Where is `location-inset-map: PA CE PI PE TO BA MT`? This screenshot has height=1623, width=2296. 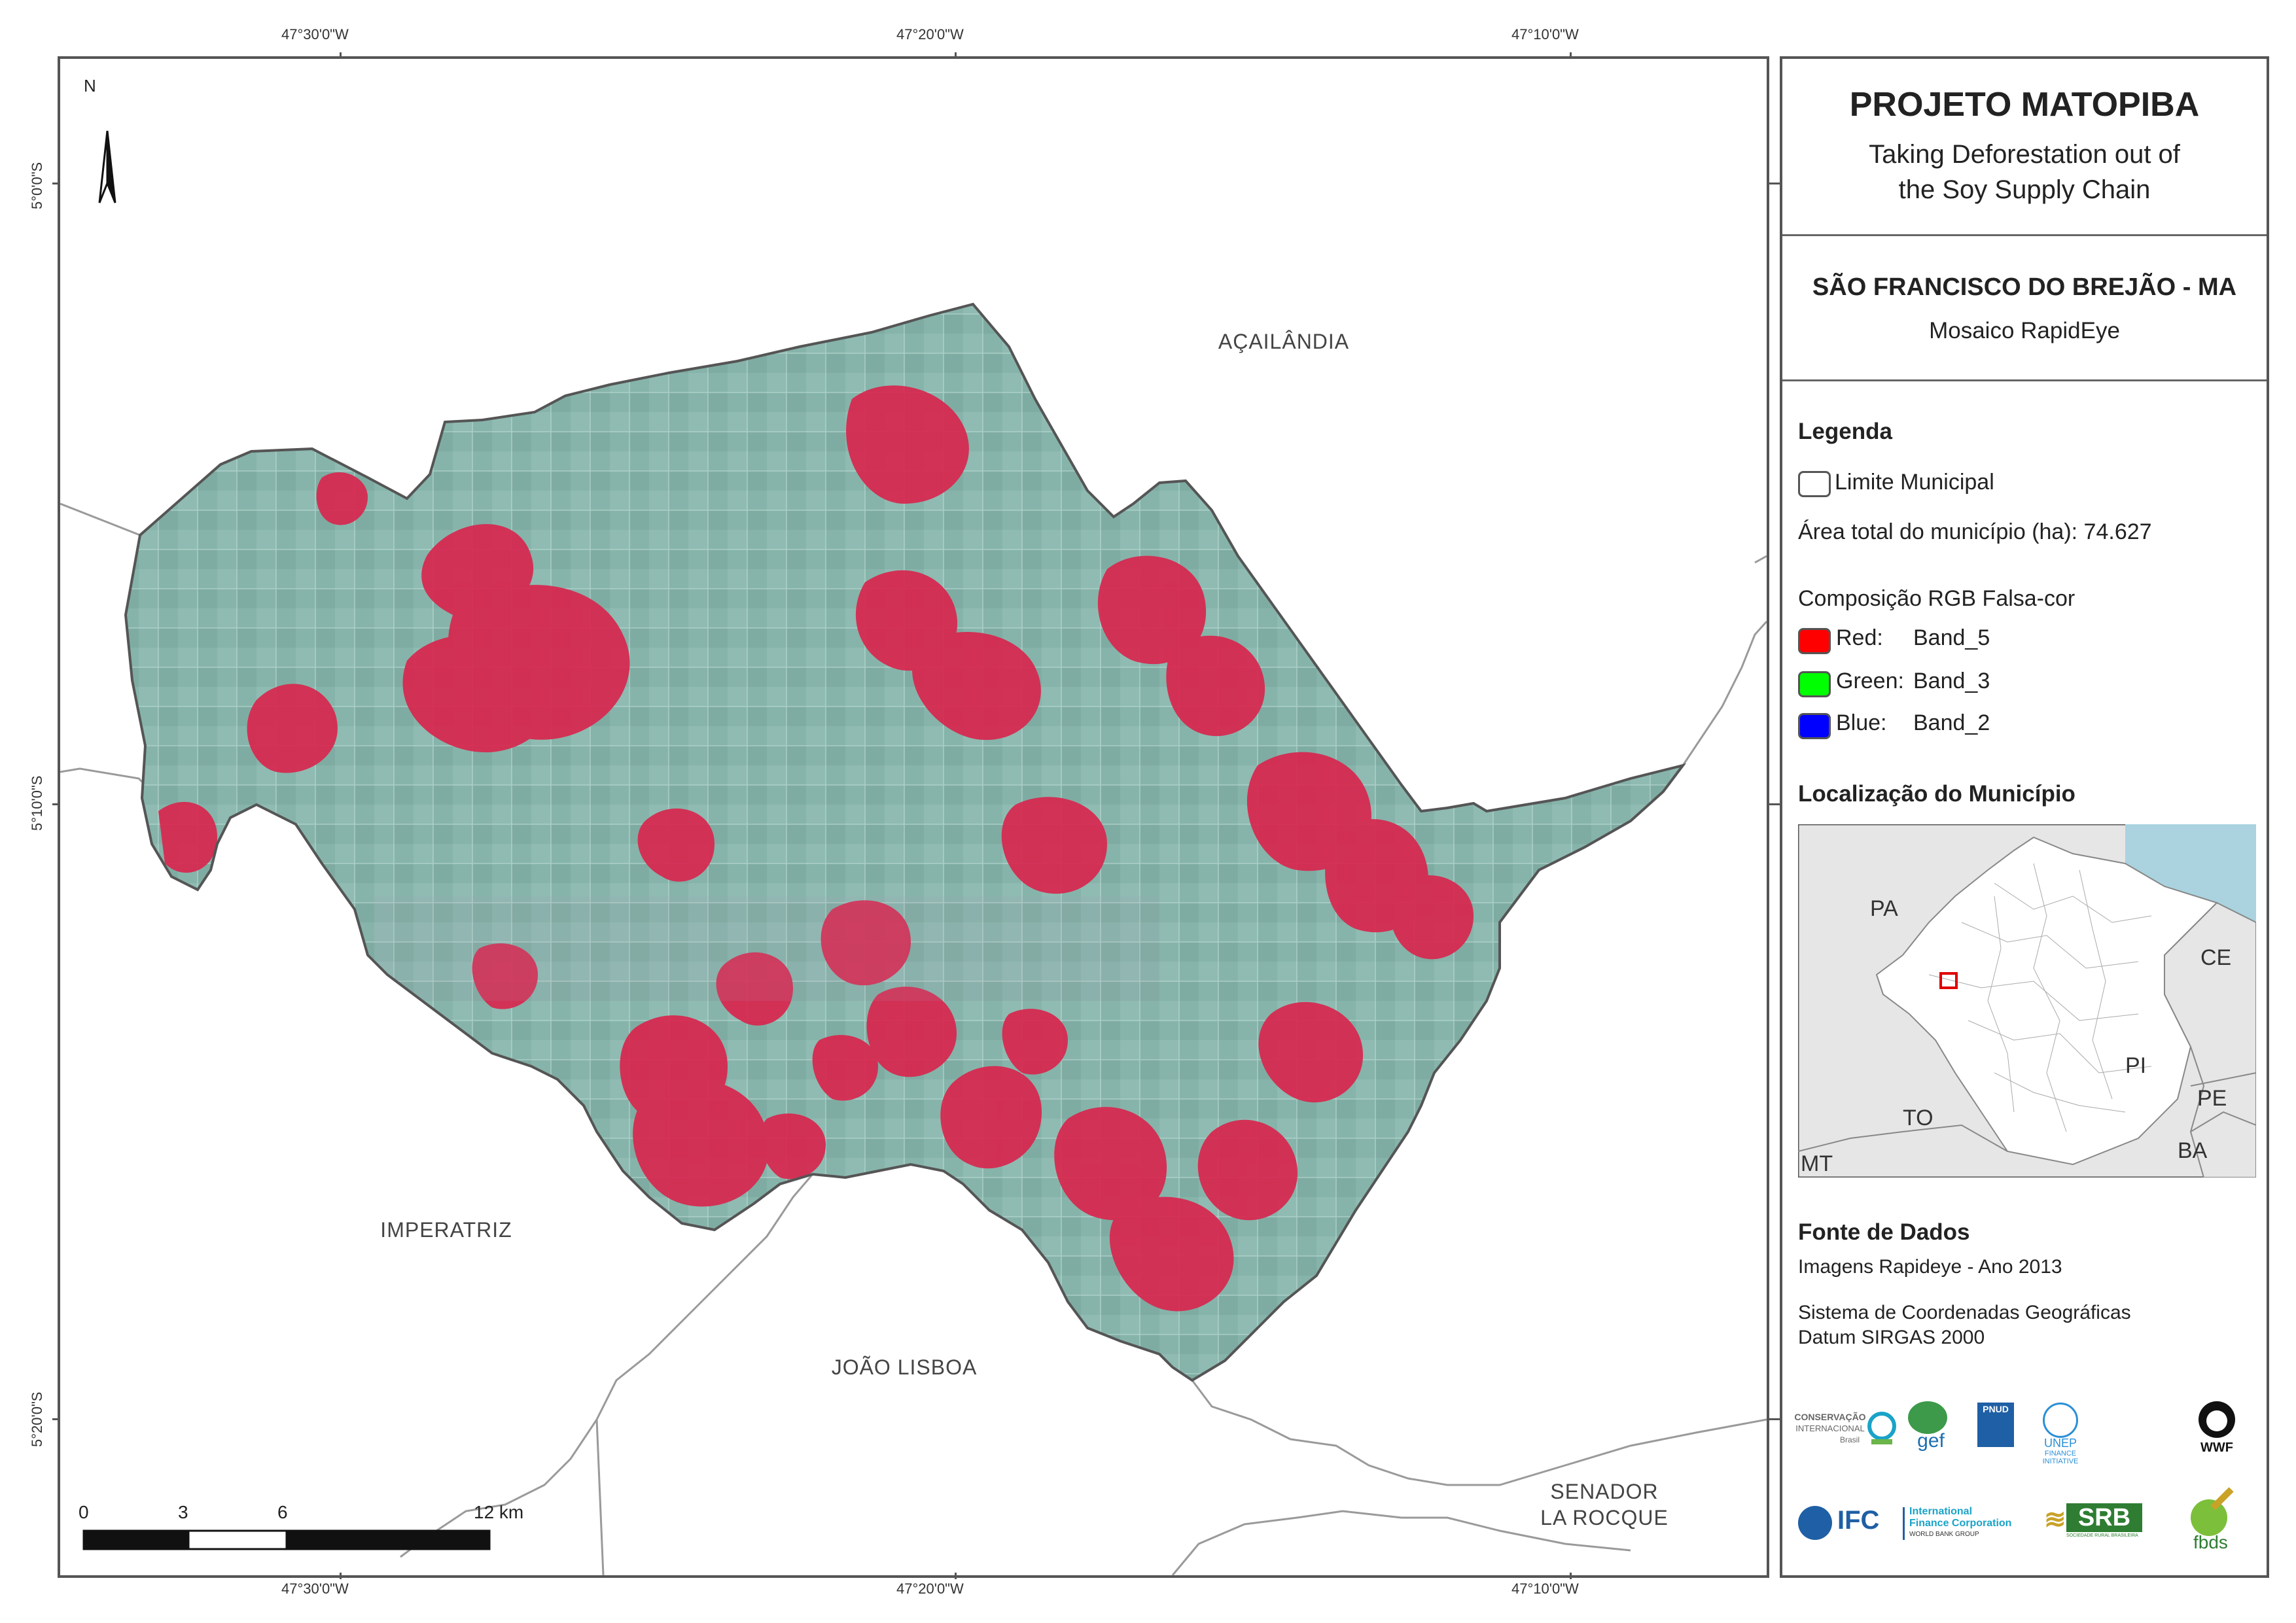
location-inset-map: PA CE PI PE TO BA MT is located at coordinates (2027, 1001).